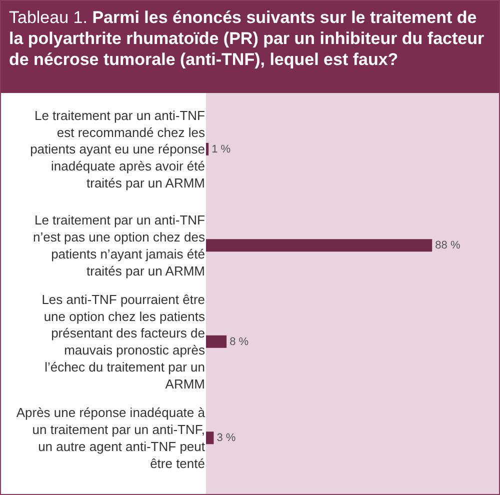 This screenshot has height=495, width=500. Describe the element at coordinates (447, 246) in the screenshot. I see `data-label: 88 %` at that location.